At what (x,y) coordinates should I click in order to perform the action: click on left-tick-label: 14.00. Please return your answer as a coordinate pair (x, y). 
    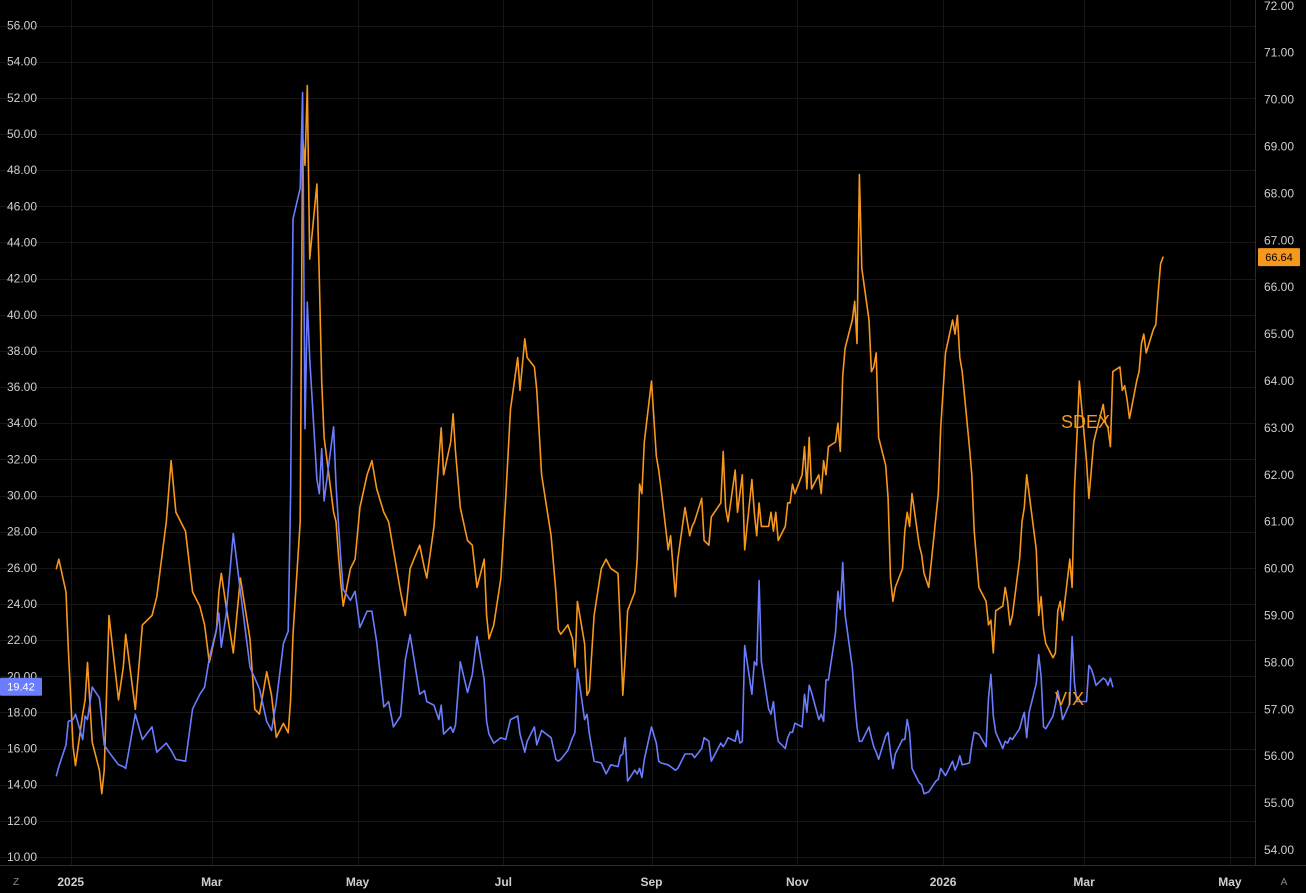
    Looking at the image, I should click on (22, 785).